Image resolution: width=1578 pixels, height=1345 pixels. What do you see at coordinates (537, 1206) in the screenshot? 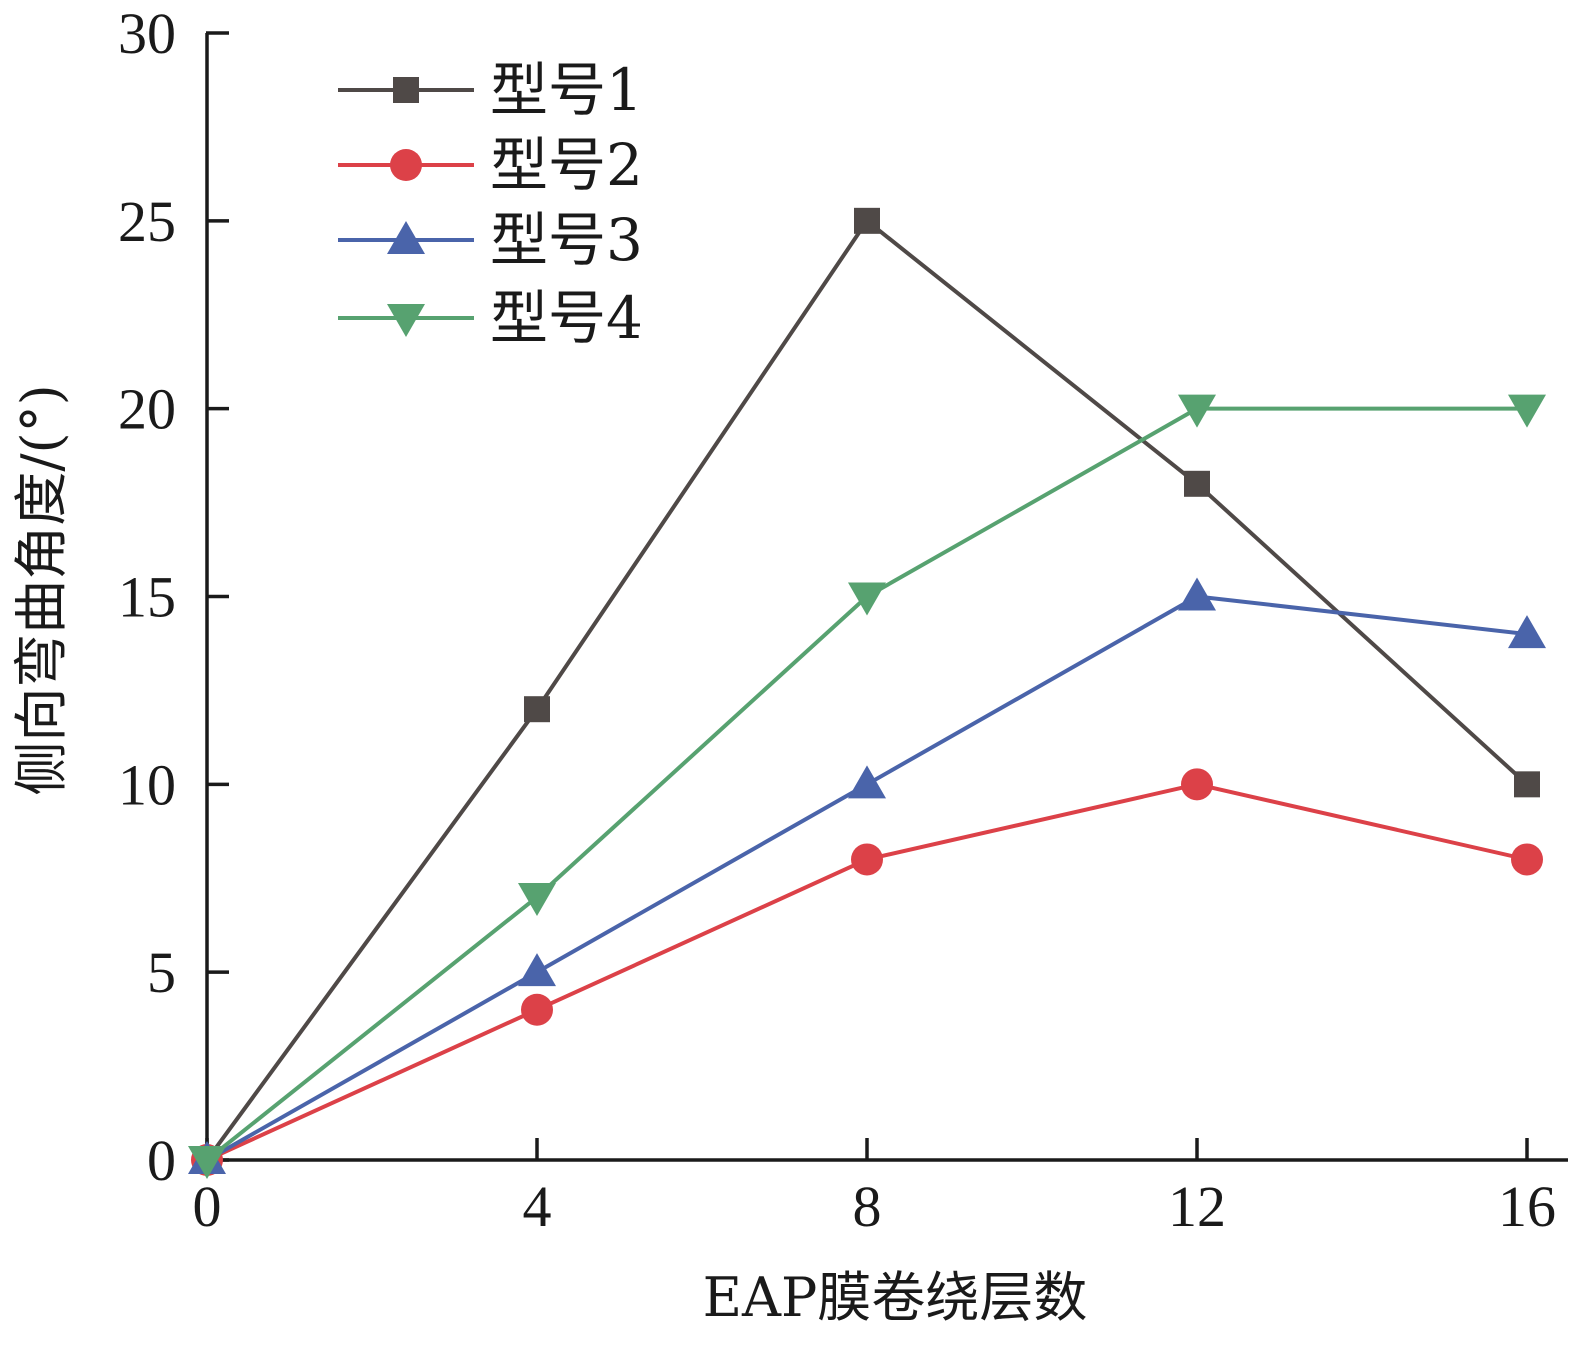
I see `x-tick-label-1: 4` at bounding box center [537, 1206].